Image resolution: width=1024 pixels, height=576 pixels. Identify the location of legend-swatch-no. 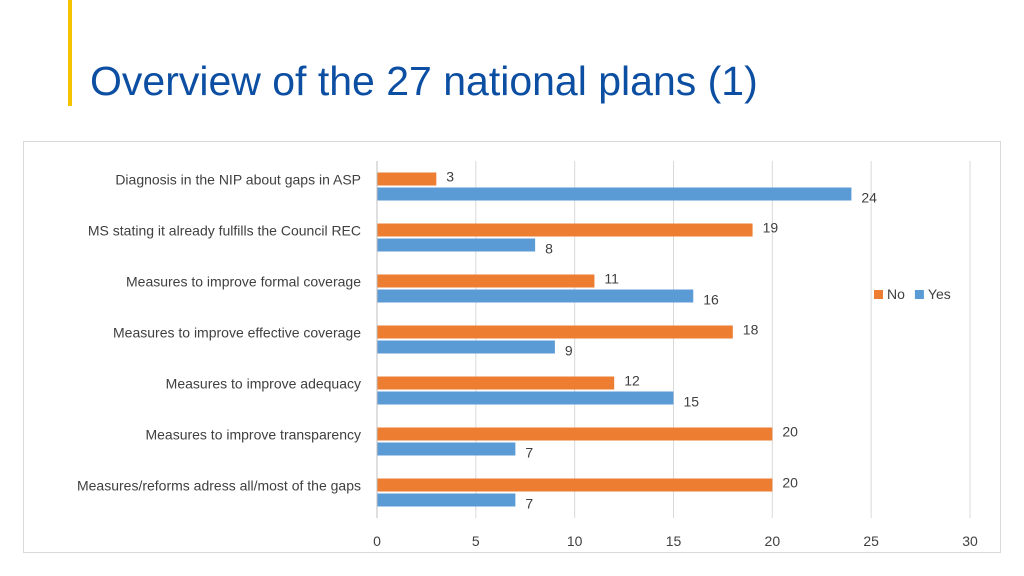
(878, 294).